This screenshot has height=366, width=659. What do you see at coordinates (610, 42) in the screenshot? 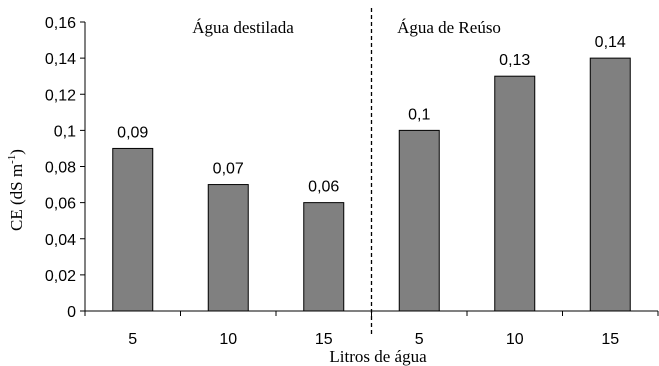
I see `bar-value-label: 0,14` at bounding box center [610, 42].